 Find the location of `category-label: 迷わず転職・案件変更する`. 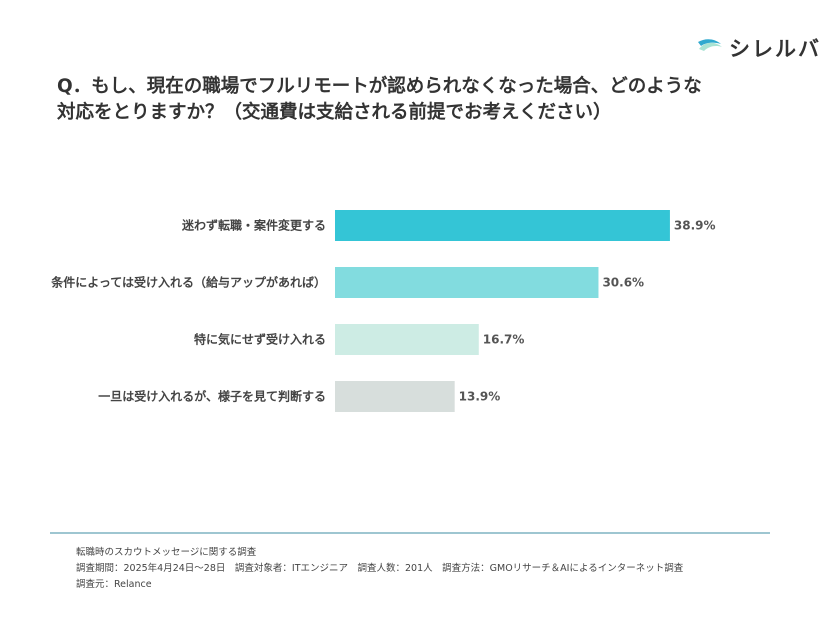

category-label: 迷わず転職・案件変更する is located at coordinates (253, 225).